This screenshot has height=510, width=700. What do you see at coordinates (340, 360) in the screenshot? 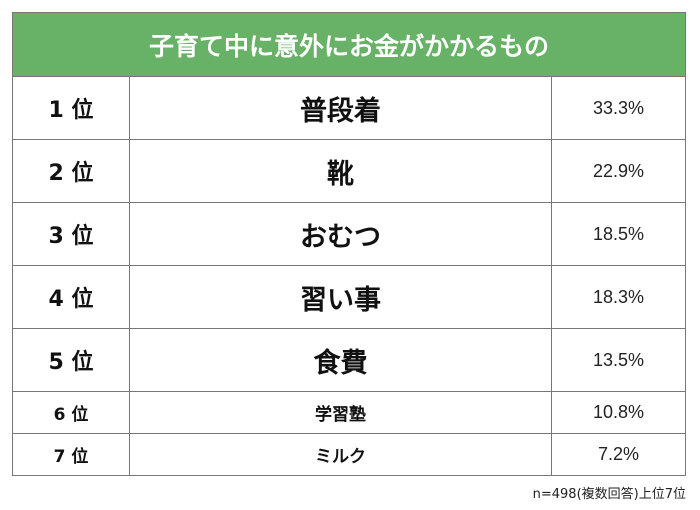
I see `item-cell: 食費` at bounding box center [340, 360].